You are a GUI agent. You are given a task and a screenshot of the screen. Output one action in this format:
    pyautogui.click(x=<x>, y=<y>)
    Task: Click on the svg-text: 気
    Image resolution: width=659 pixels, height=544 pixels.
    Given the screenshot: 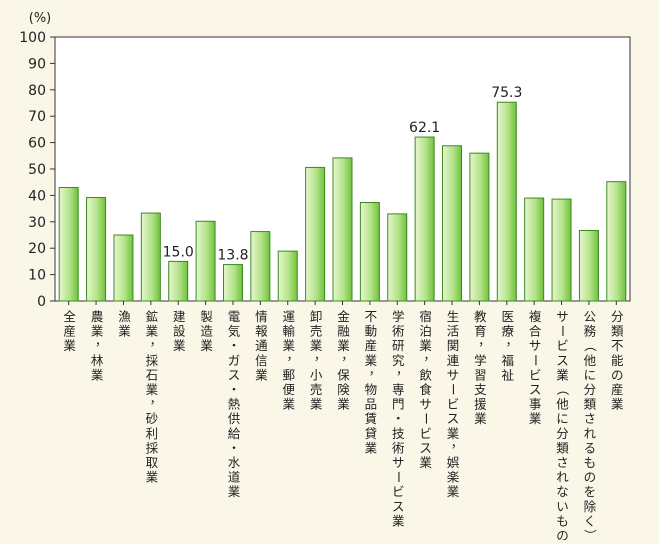 What is the action you would take?
    pyautogui.click(x=234, y=331)
    